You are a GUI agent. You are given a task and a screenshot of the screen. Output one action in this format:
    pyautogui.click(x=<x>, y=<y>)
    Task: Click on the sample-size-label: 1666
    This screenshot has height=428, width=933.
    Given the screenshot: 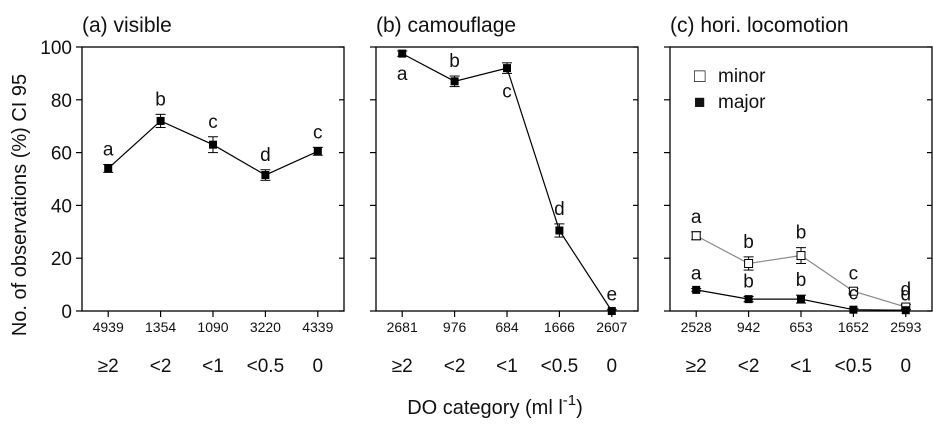 What is the action you would take?
    pyautogui.click(x=559, y=327)
    